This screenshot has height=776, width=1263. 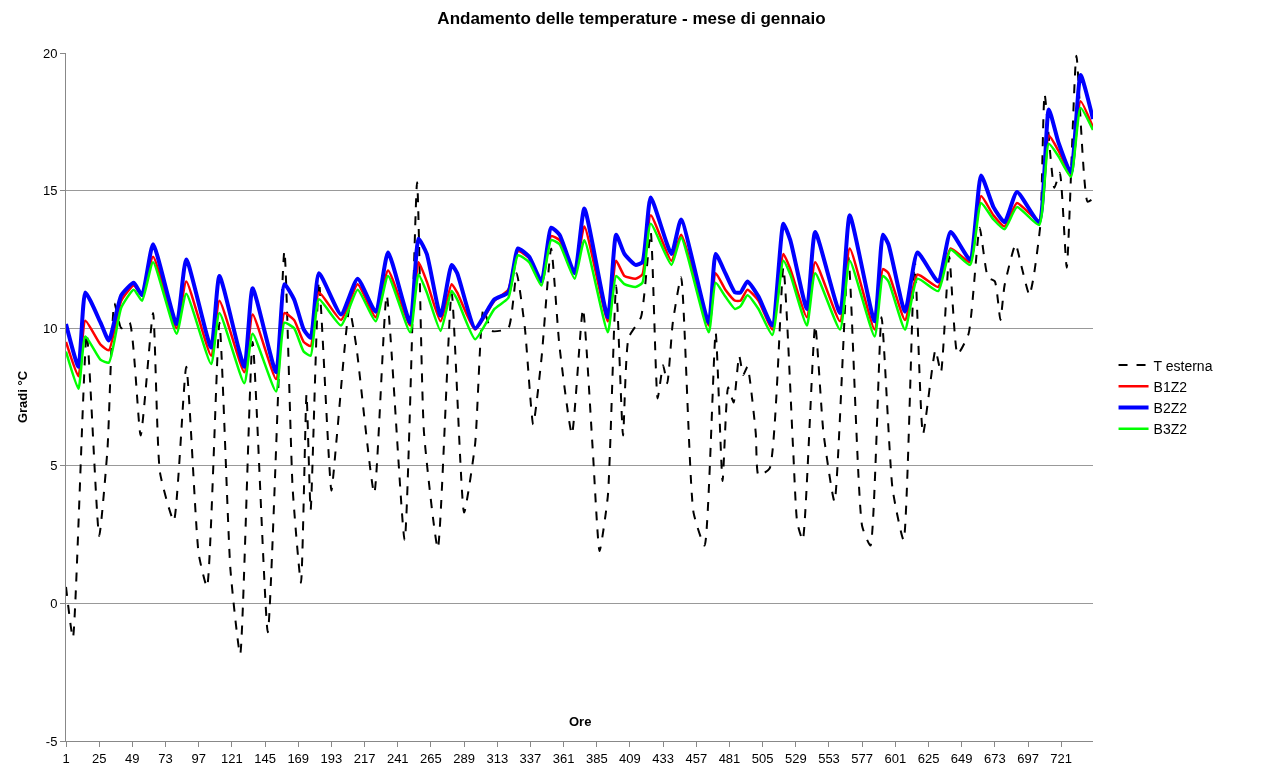 What do you see at coordinates (464, 758) in the screenshot?
I see `x-tick-label: 289` at bounding box center [464, 758].